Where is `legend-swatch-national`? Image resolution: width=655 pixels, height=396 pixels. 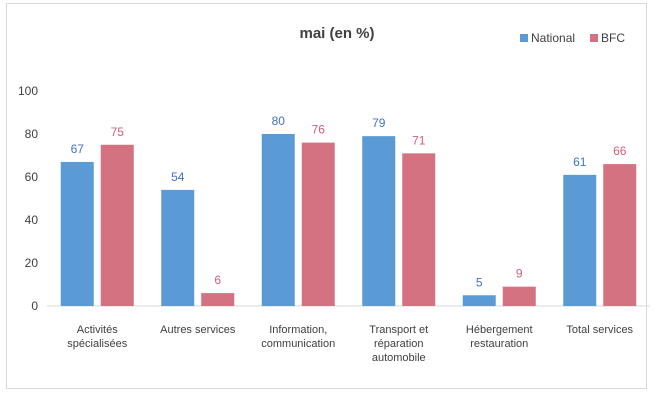
legend-swatch-national is located at coordinates (524, 38).